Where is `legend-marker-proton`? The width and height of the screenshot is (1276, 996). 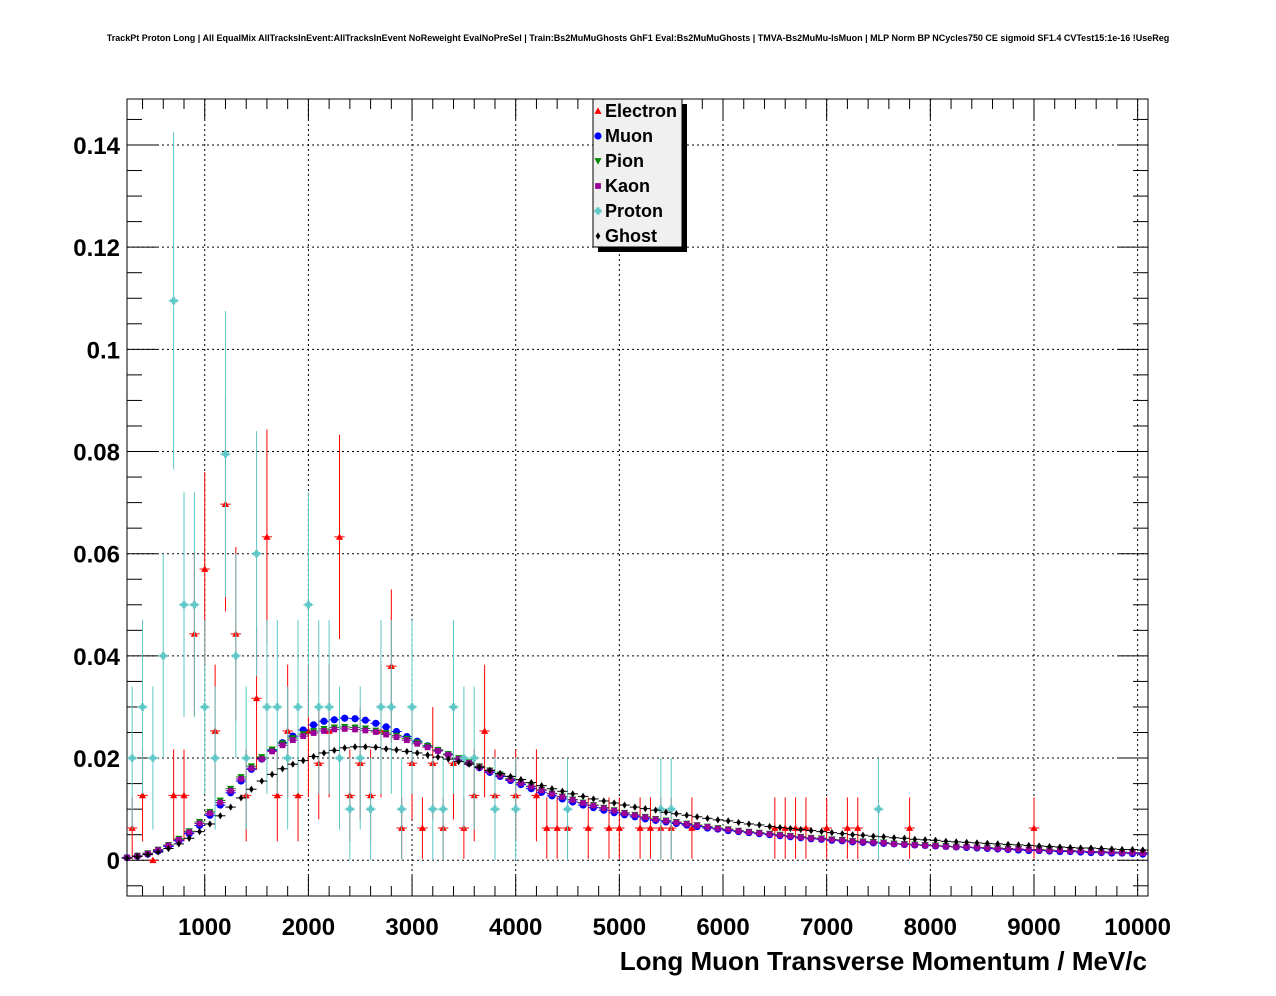 legend-marker-proton is located at coordinates (598, 211).